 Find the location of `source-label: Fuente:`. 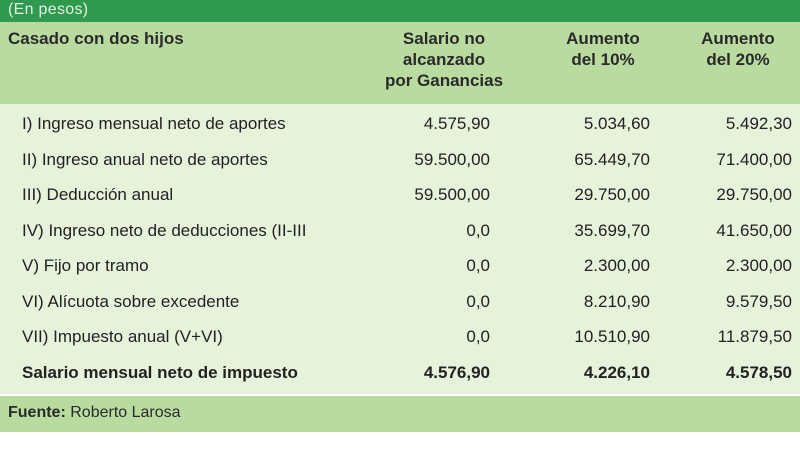

source-label: Fuente: is located at coordinates (37, 412).